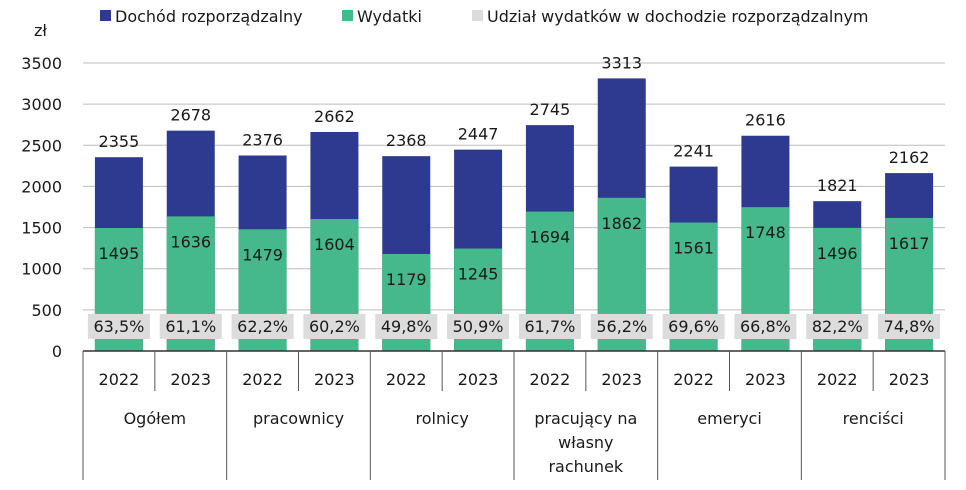 Image resolution: width=966 pixels, height=490 pixels. Describe the element at coordinates (765, 120) in the screenshot. I see `label-dochod: 2616` at that location.